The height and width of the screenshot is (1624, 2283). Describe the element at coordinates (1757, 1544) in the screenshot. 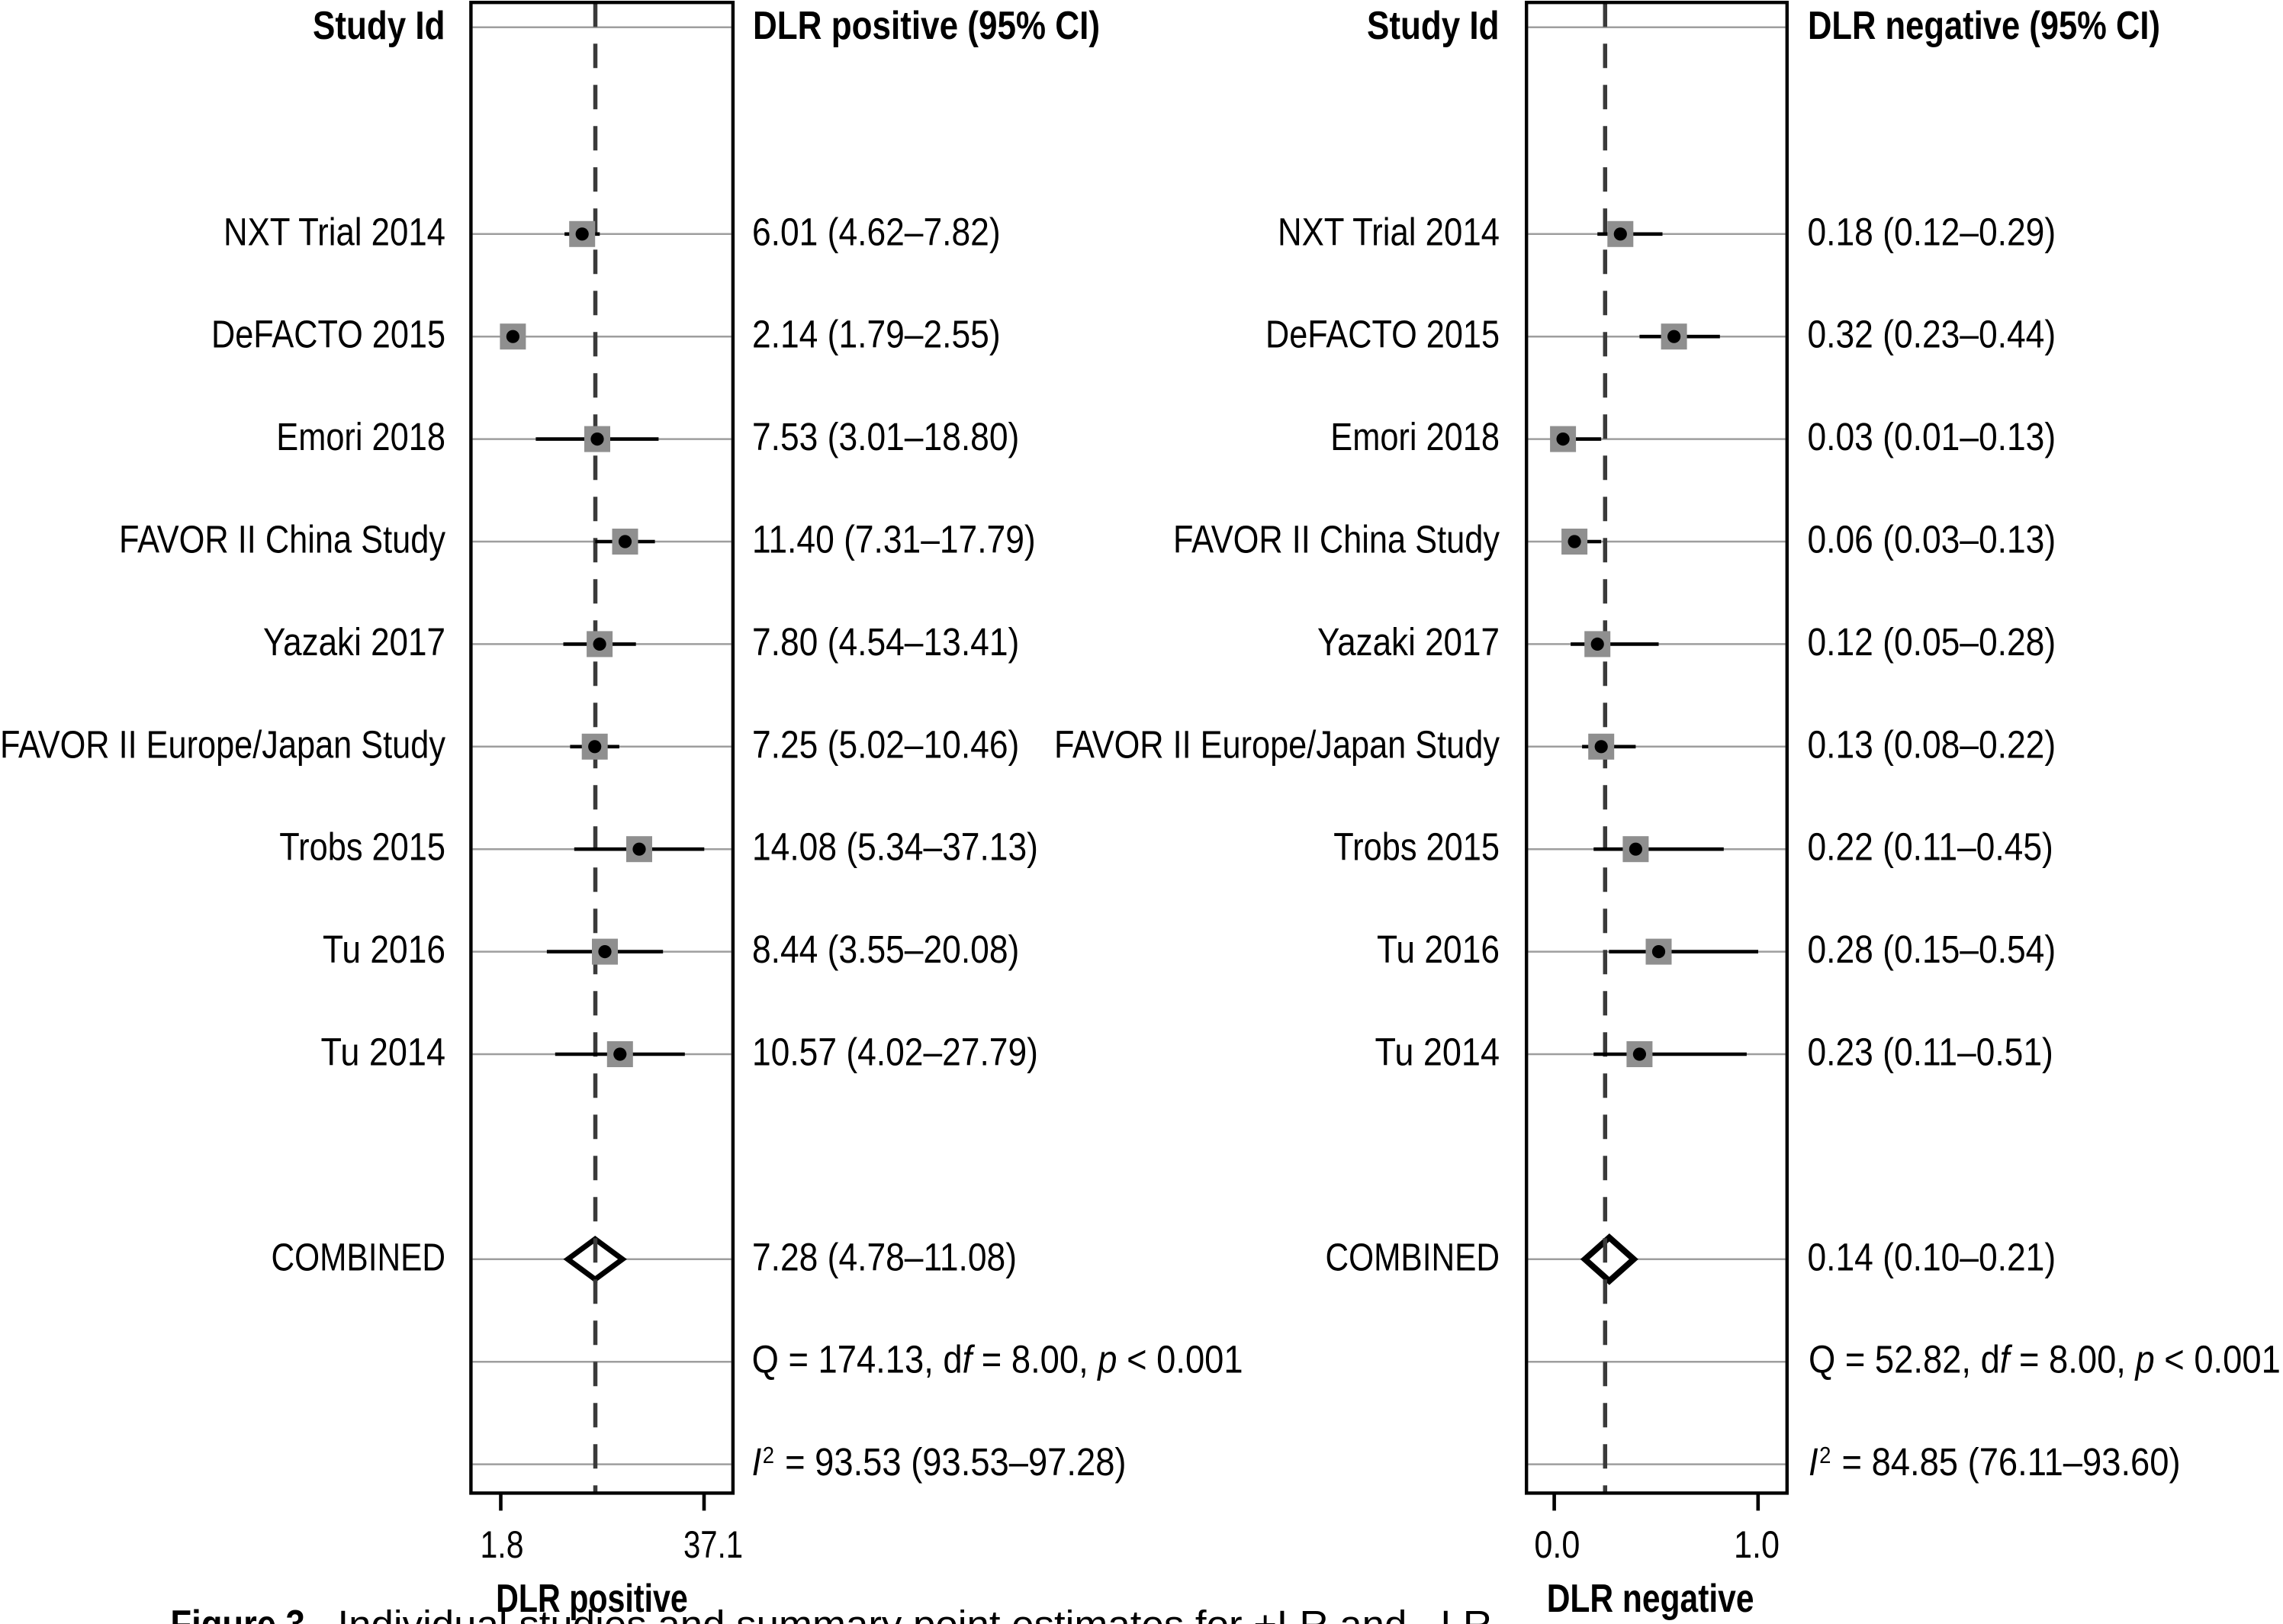

I see `svg-text: 1.0` at that location.